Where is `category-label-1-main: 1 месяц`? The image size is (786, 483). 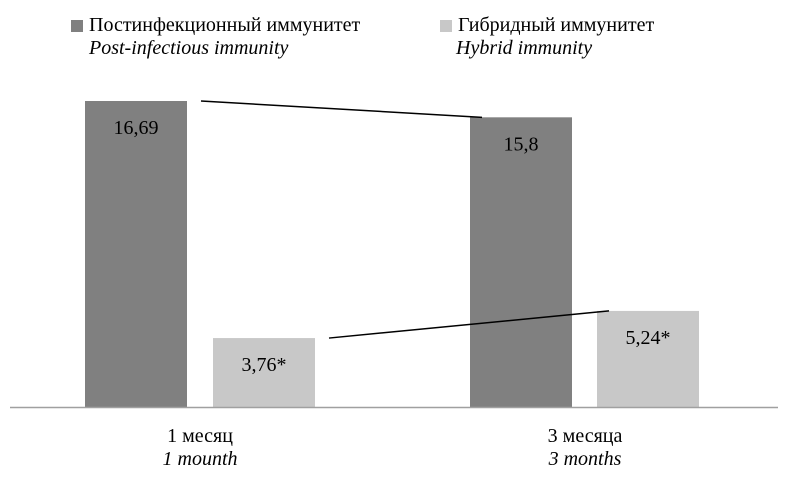
category-label-1-main: 1 месяц is located at coordinates (200, 436).